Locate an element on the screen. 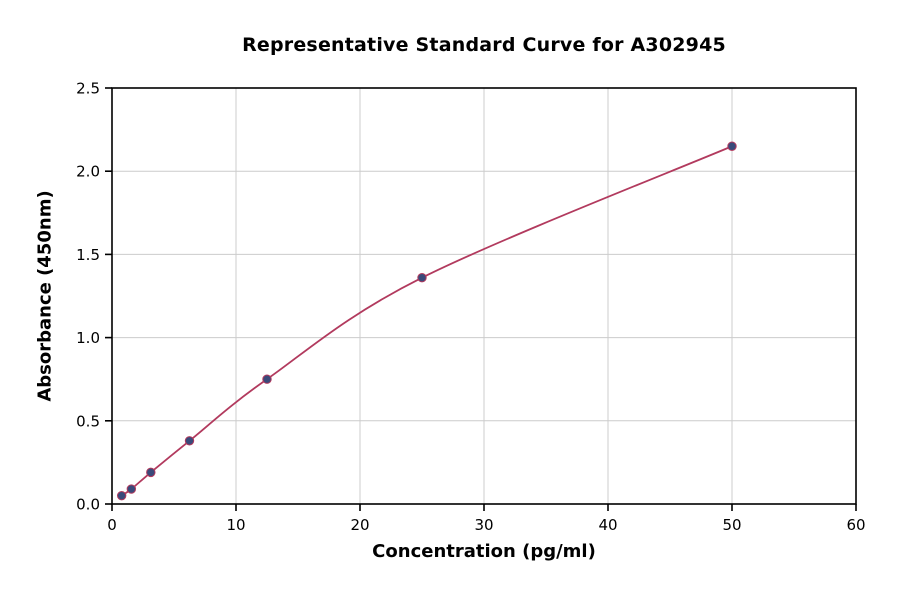  y-tick-label: 1.5 is located at coordinates (88, 255).